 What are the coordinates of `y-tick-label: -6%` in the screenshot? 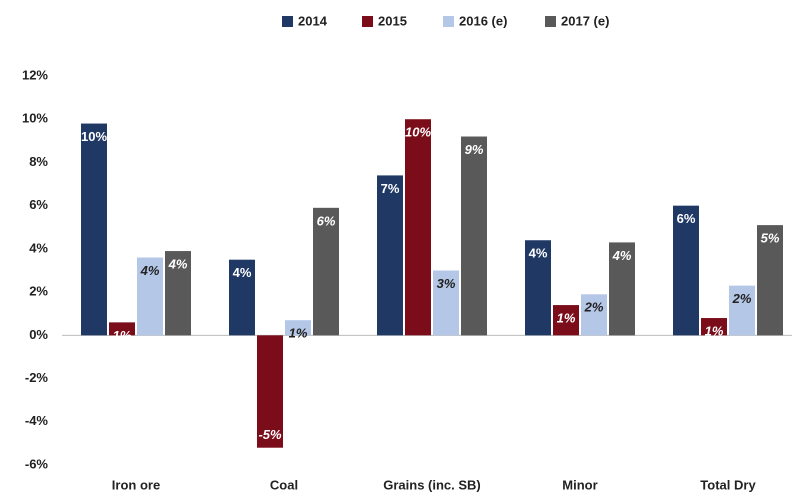 It's located at (37, 463).